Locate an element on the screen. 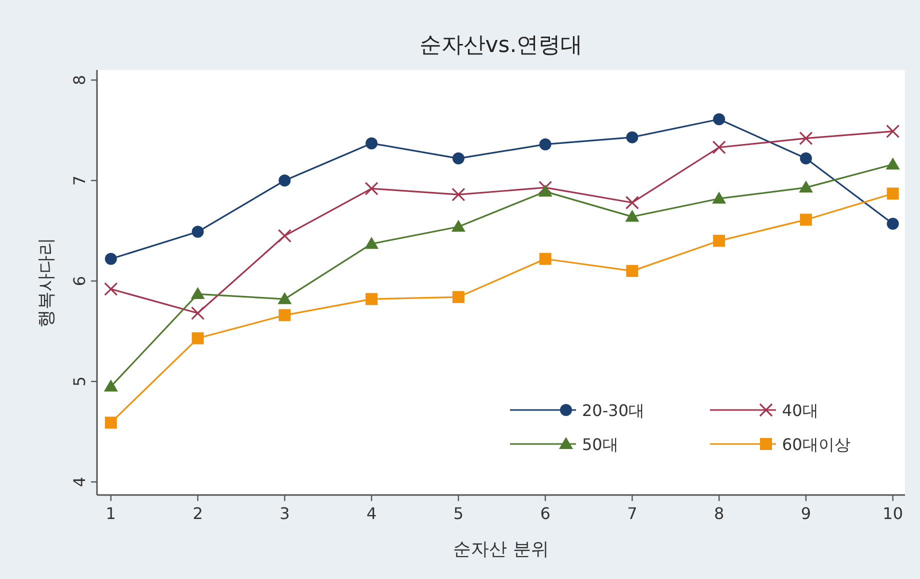  y-tick-label: 4 is located at coordinates (79, 482).